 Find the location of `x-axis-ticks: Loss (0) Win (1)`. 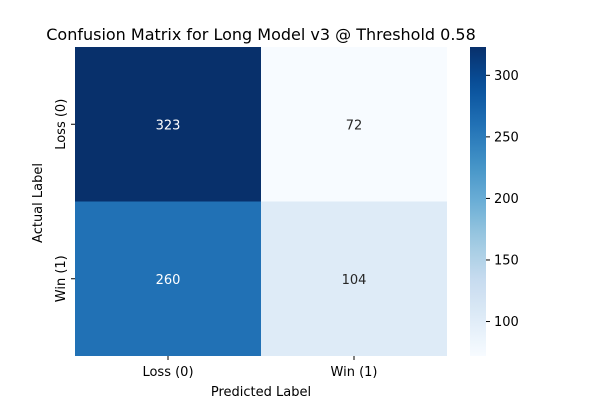

x-axis-ticks: Loss (0) Win (1) is located at coordinates (259, 368).